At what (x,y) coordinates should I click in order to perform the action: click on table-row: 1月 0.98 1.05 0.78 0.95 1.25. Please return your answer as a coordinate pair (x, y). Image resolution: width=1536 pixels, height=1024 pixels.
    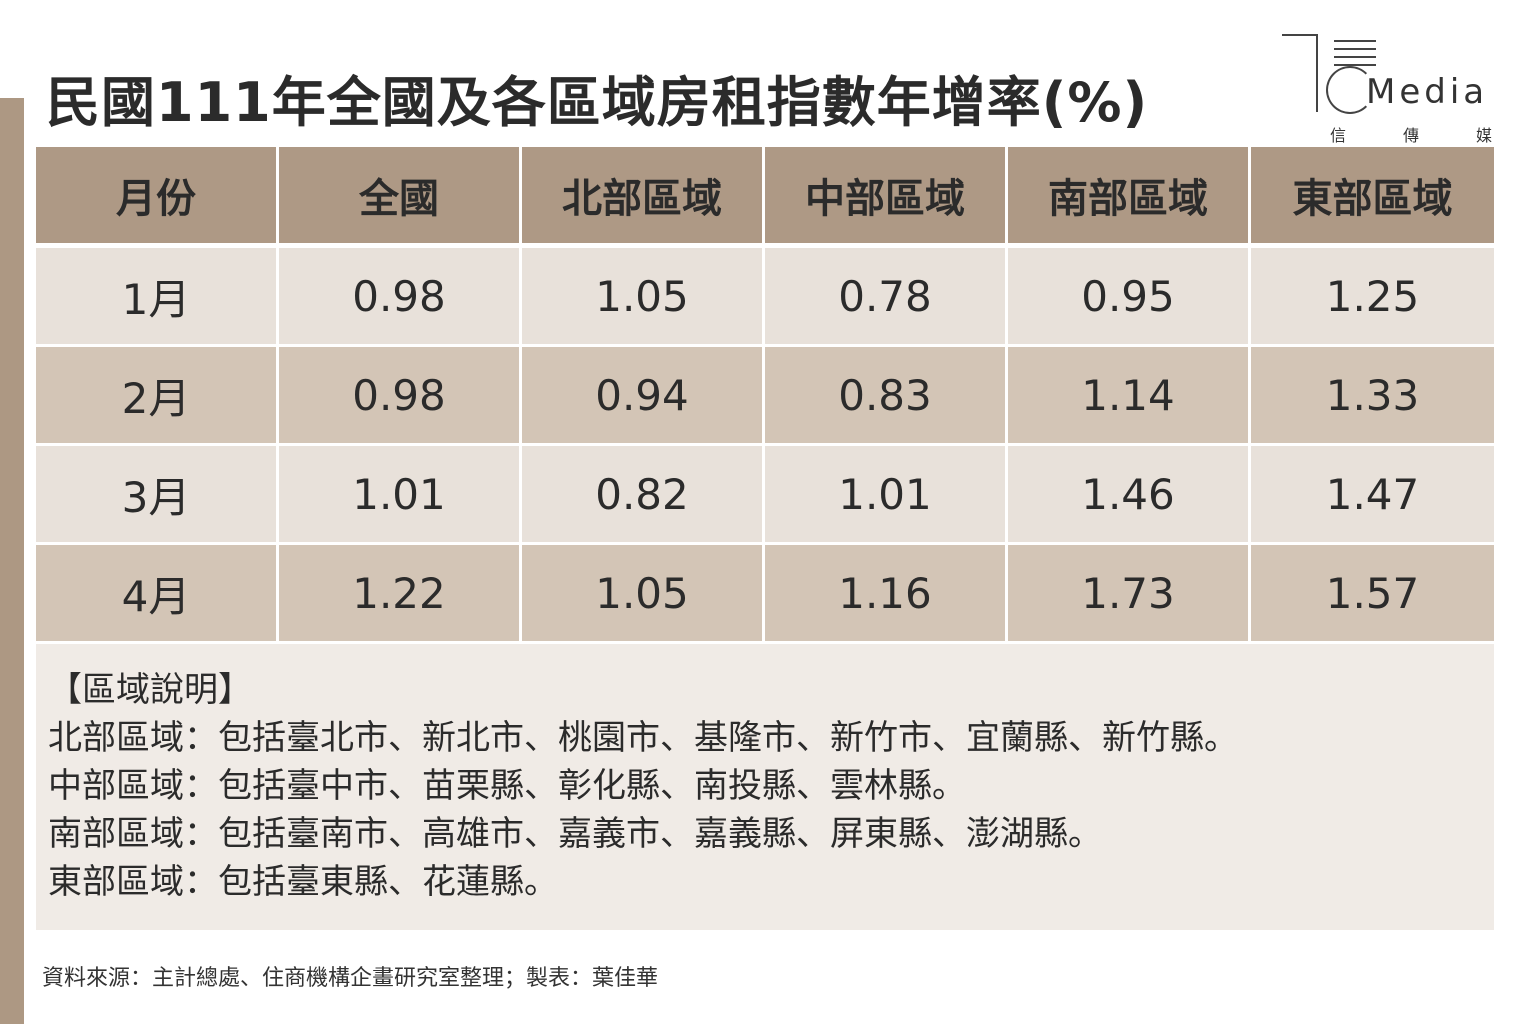
    Looking at the image, I should click on (765, 296).